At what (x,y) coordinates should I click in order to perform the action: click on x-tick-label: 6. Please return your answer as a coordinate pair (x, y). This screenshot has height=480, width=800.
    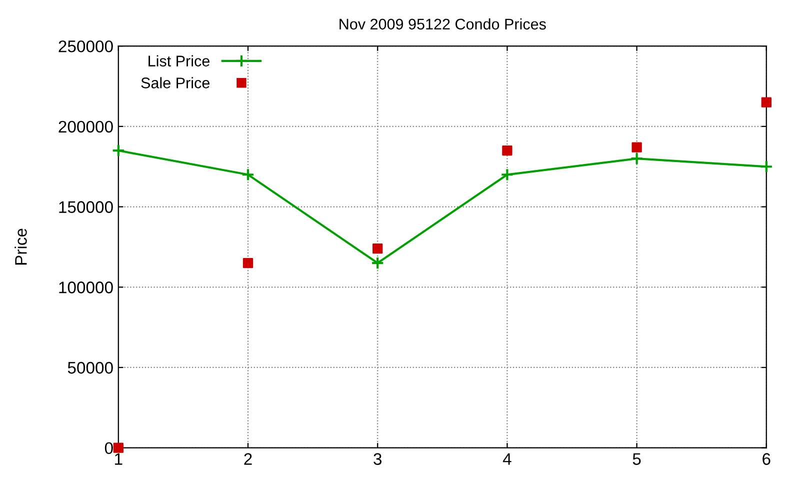
    Looking at the image, I should click on (766, 459).